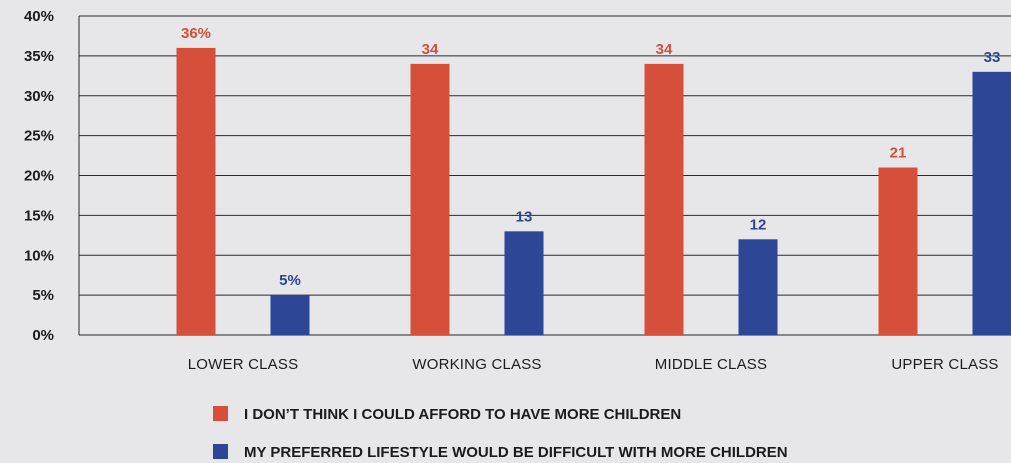 Image resolution: width=1011 pixels, height=463 pixels. I want to click on legend-swatch-afford, so click(220, 413).